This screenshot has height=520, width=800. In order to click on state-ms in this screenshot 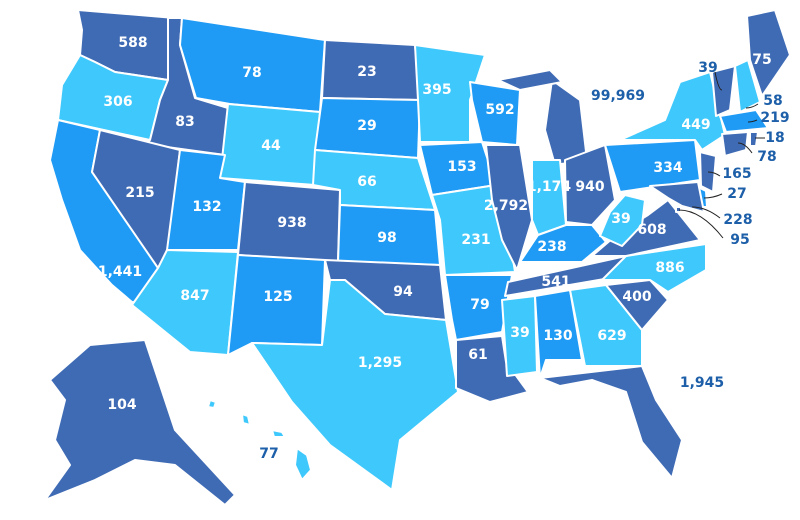, I will do `click(519, 336)`.